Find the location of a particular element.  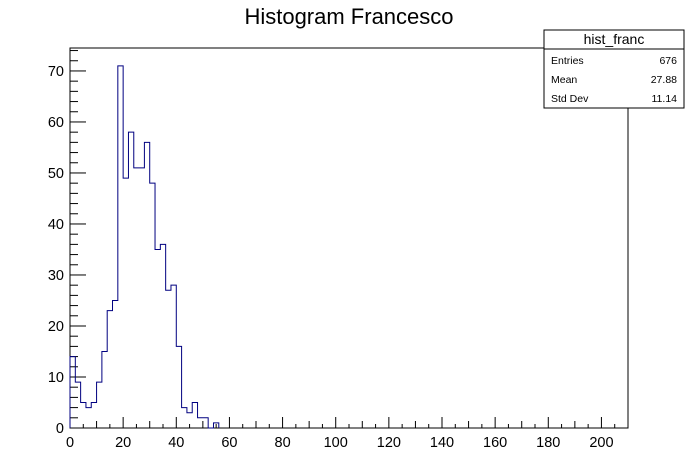

stats-label-entries: Entries is located at coordinates (567, 61).